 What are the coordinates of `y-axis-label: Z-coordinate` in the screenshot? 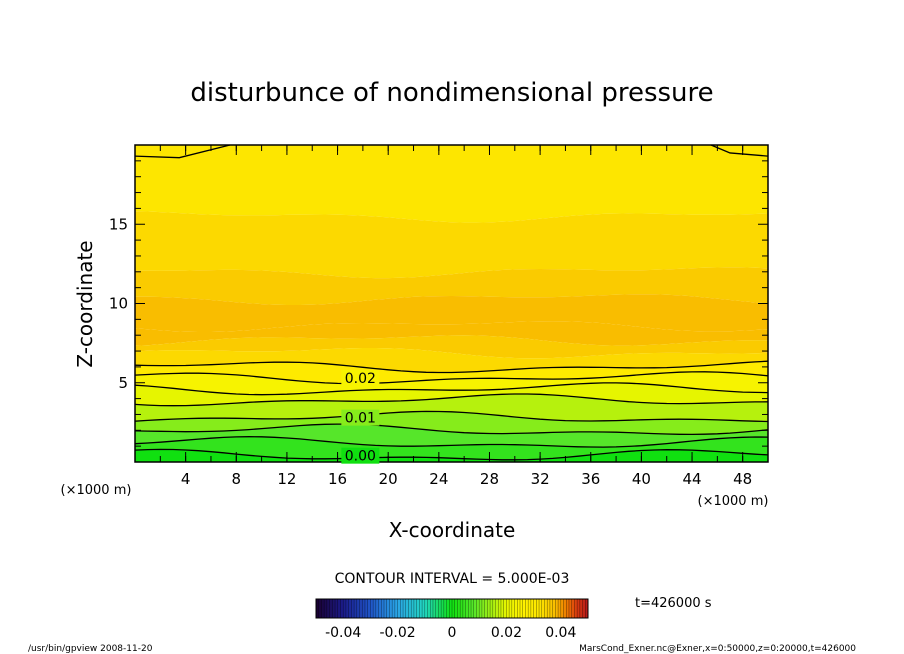 It's located at (85, 303).